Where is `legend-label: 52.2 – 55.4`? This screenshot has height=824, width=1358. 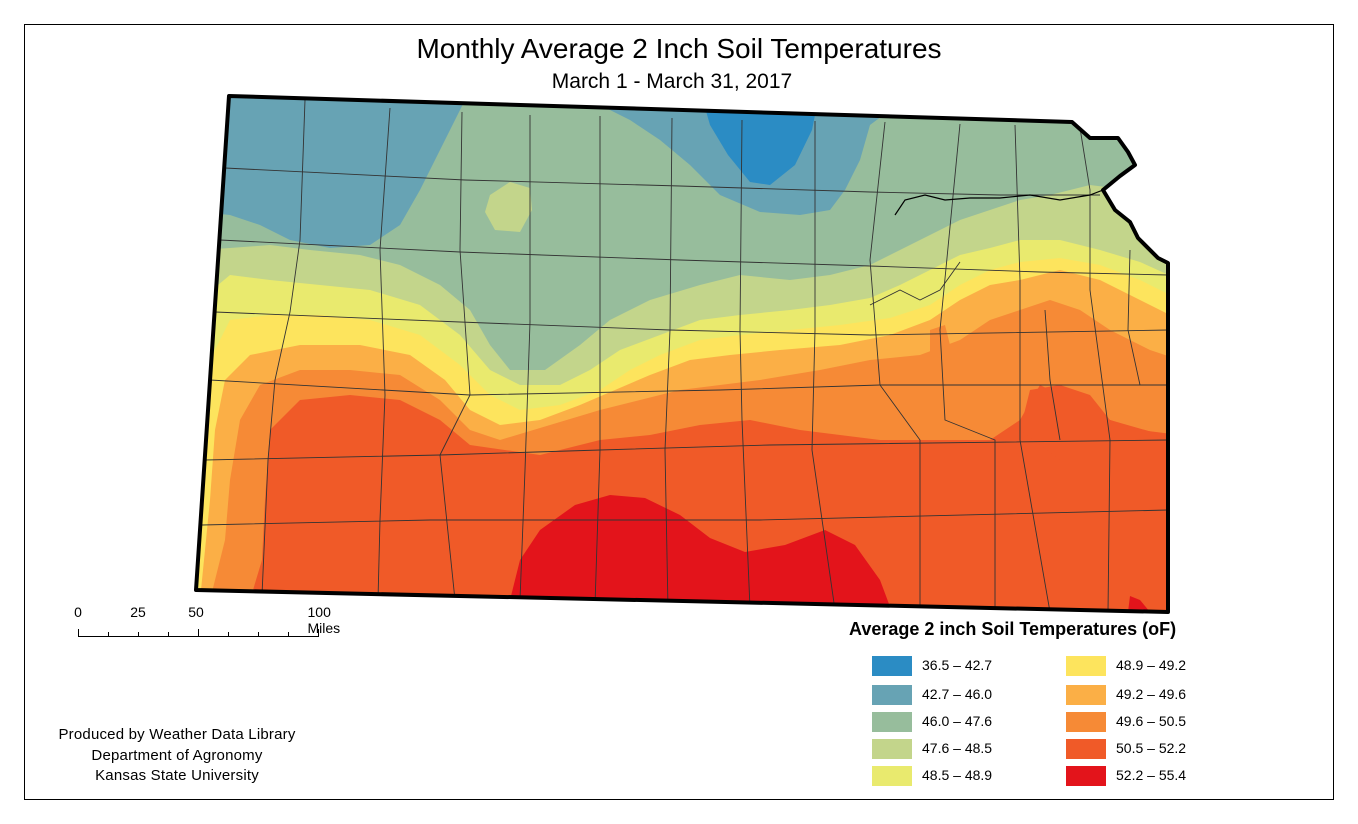
legend-label: 52.2 – 55.4 is located at coordinates (1151, 775).